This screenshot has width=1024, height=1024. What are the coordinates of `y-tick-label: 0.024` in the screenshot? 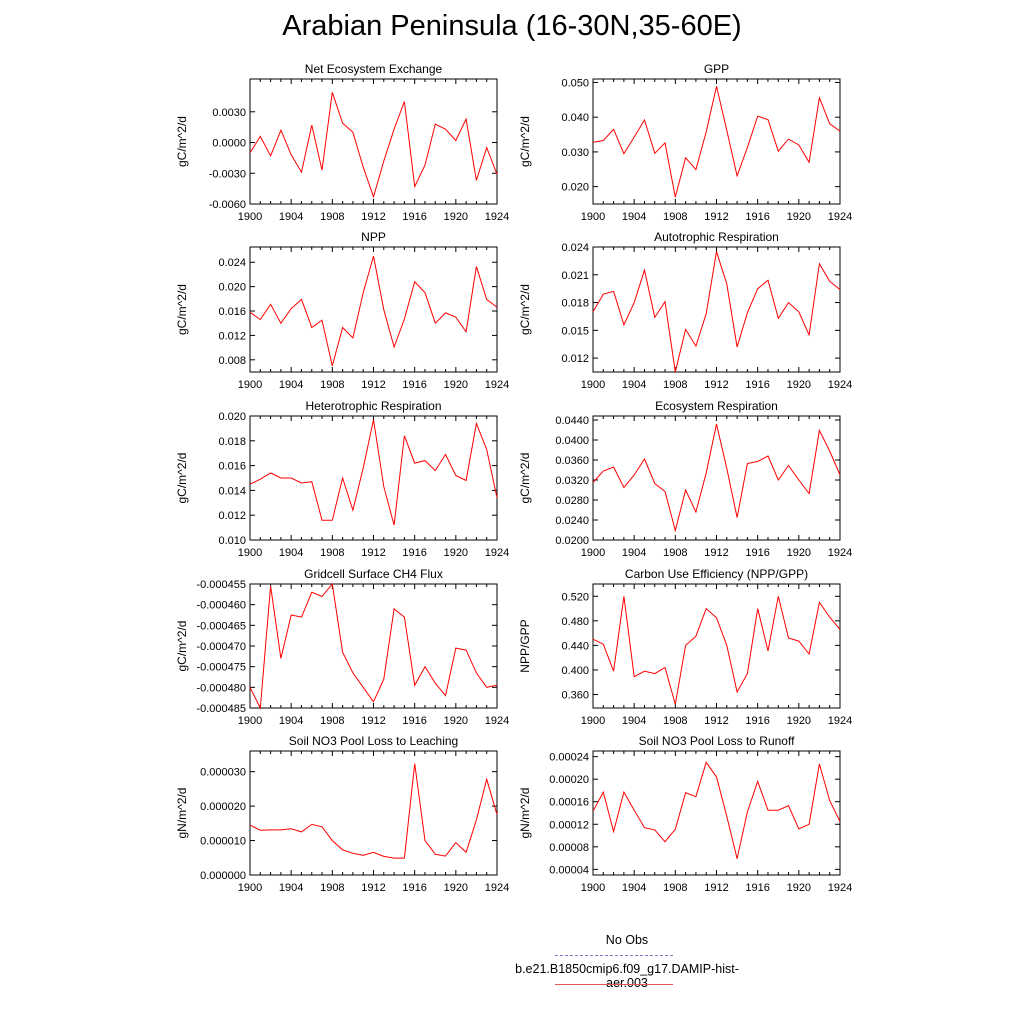 It's located at (232, 263).